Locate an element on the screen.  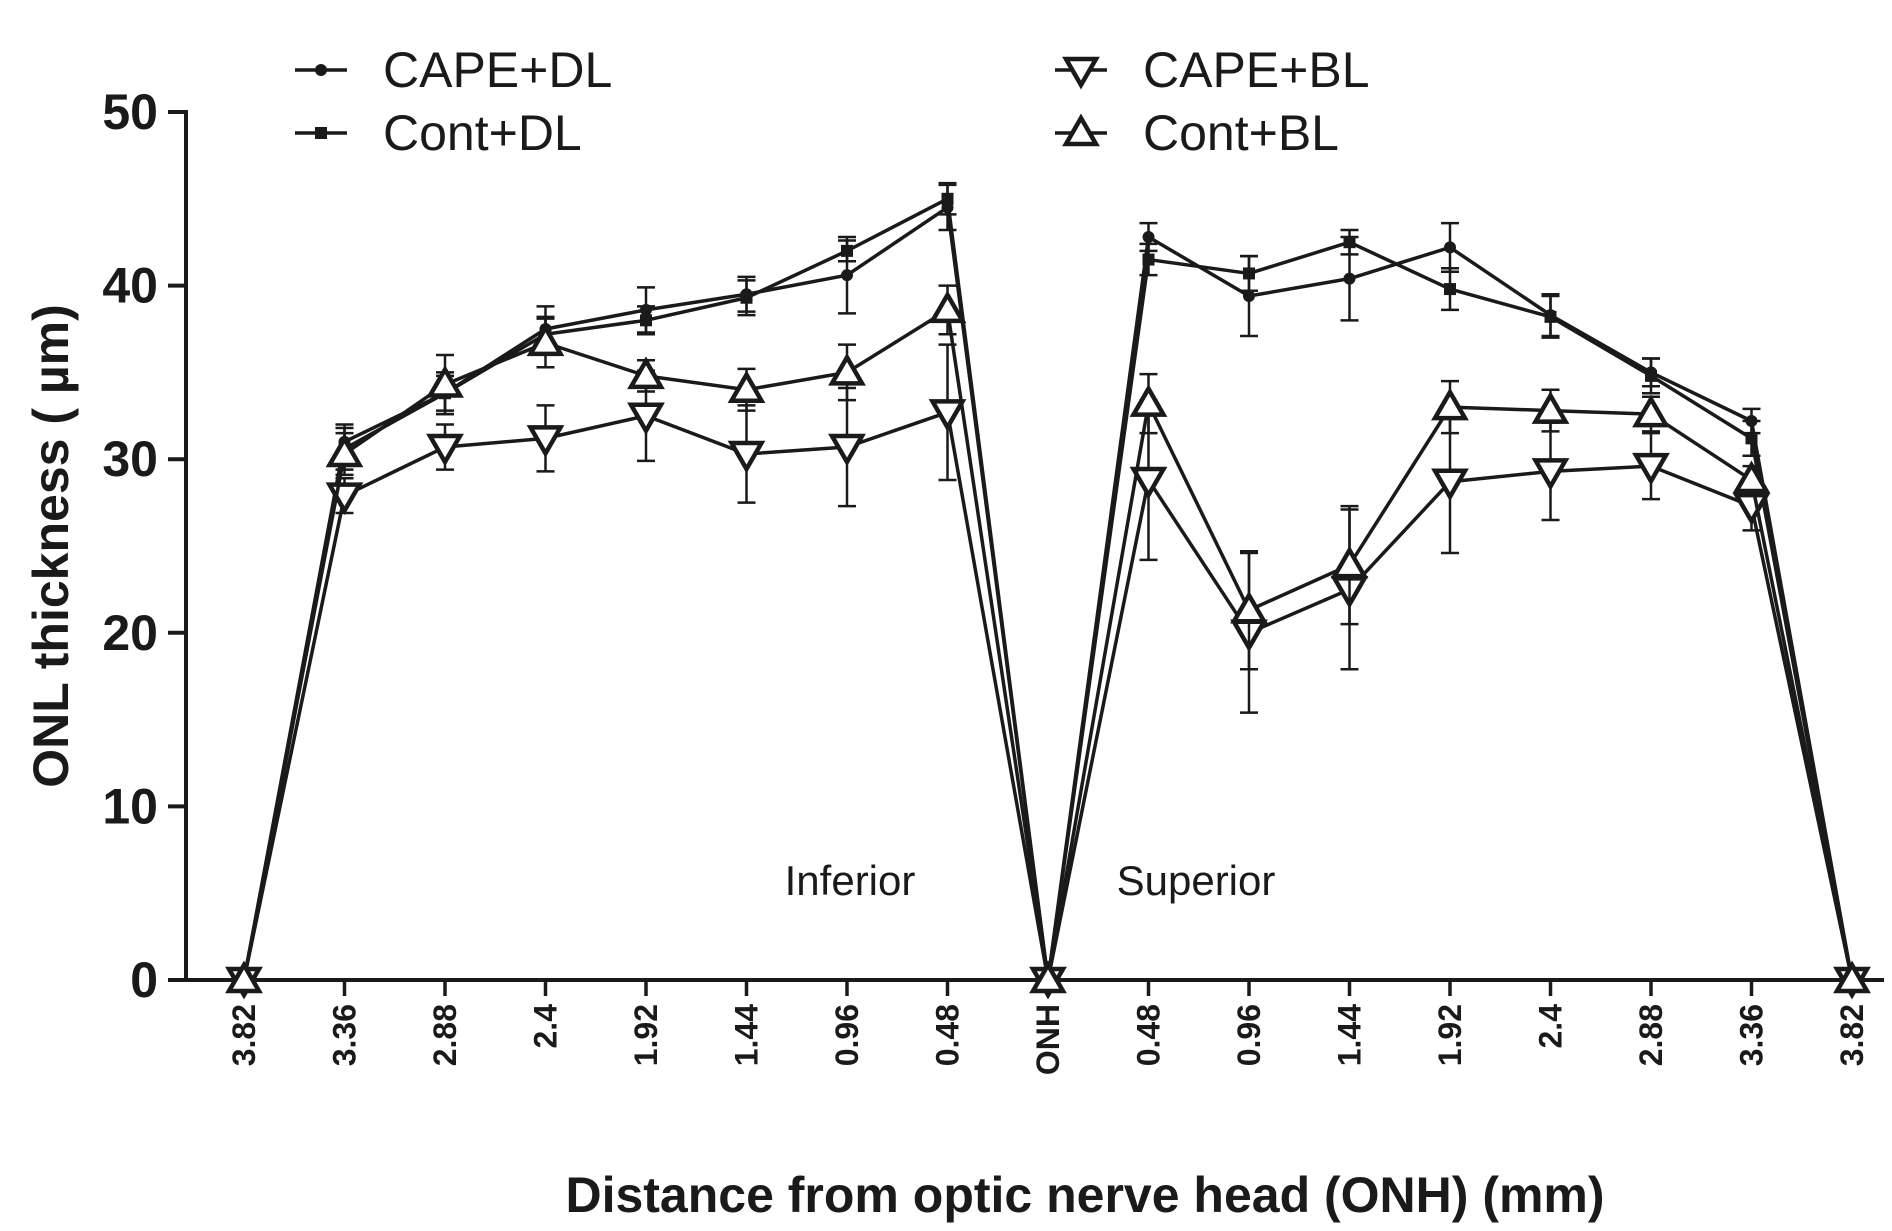
x-tick-label: ONH is located at coordinates (1048, 1039).